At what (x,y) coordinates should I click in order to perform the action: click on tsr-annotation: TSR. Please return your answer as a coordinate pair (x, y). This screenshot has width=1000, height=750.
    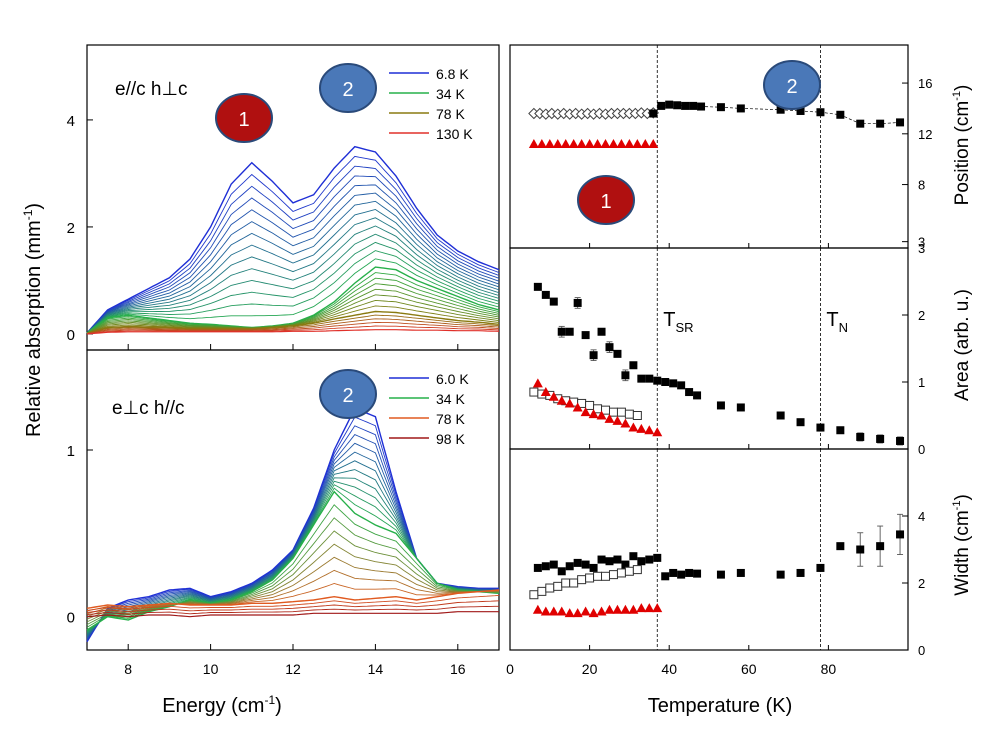
    Looking at the image, I should click on (678, 322).